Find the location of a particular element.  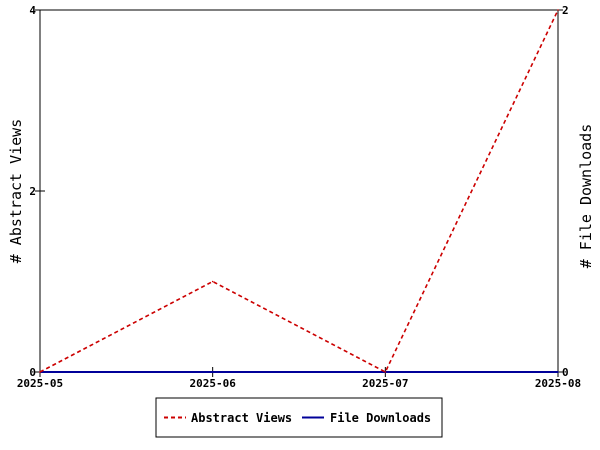

legend-box is located at coordinates (299, 417).